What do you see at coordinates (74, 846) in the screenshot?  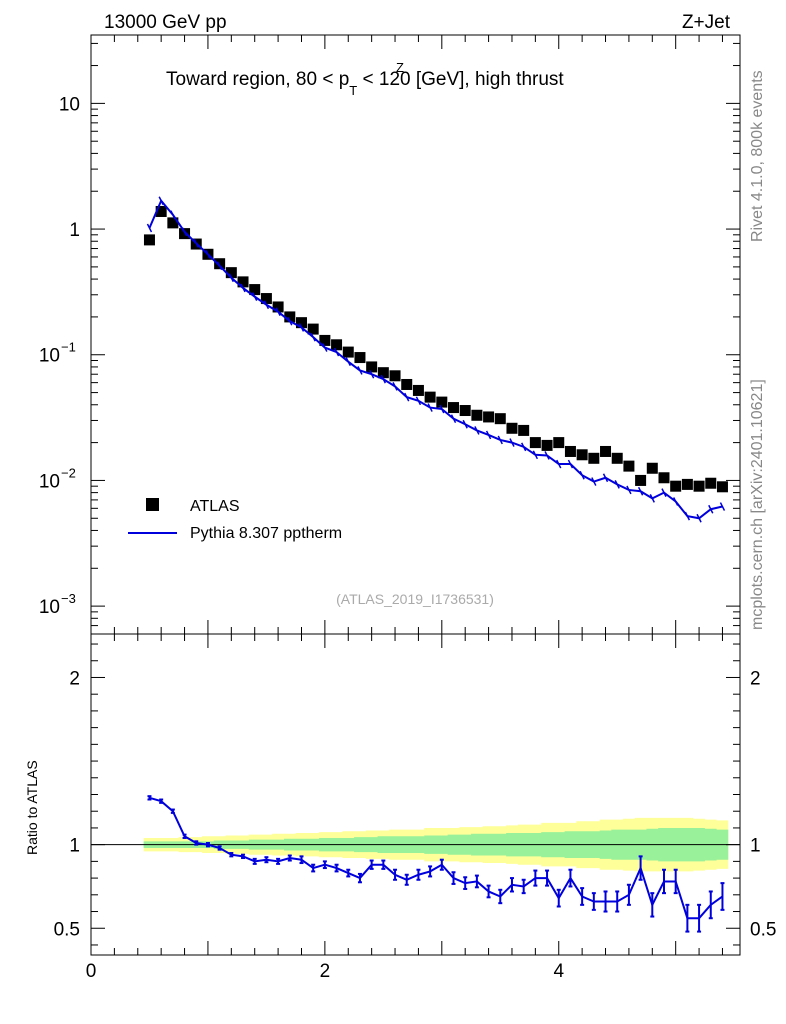 I see `ratio-y-tick-label-left: 1` at bounding box center [74, 846].